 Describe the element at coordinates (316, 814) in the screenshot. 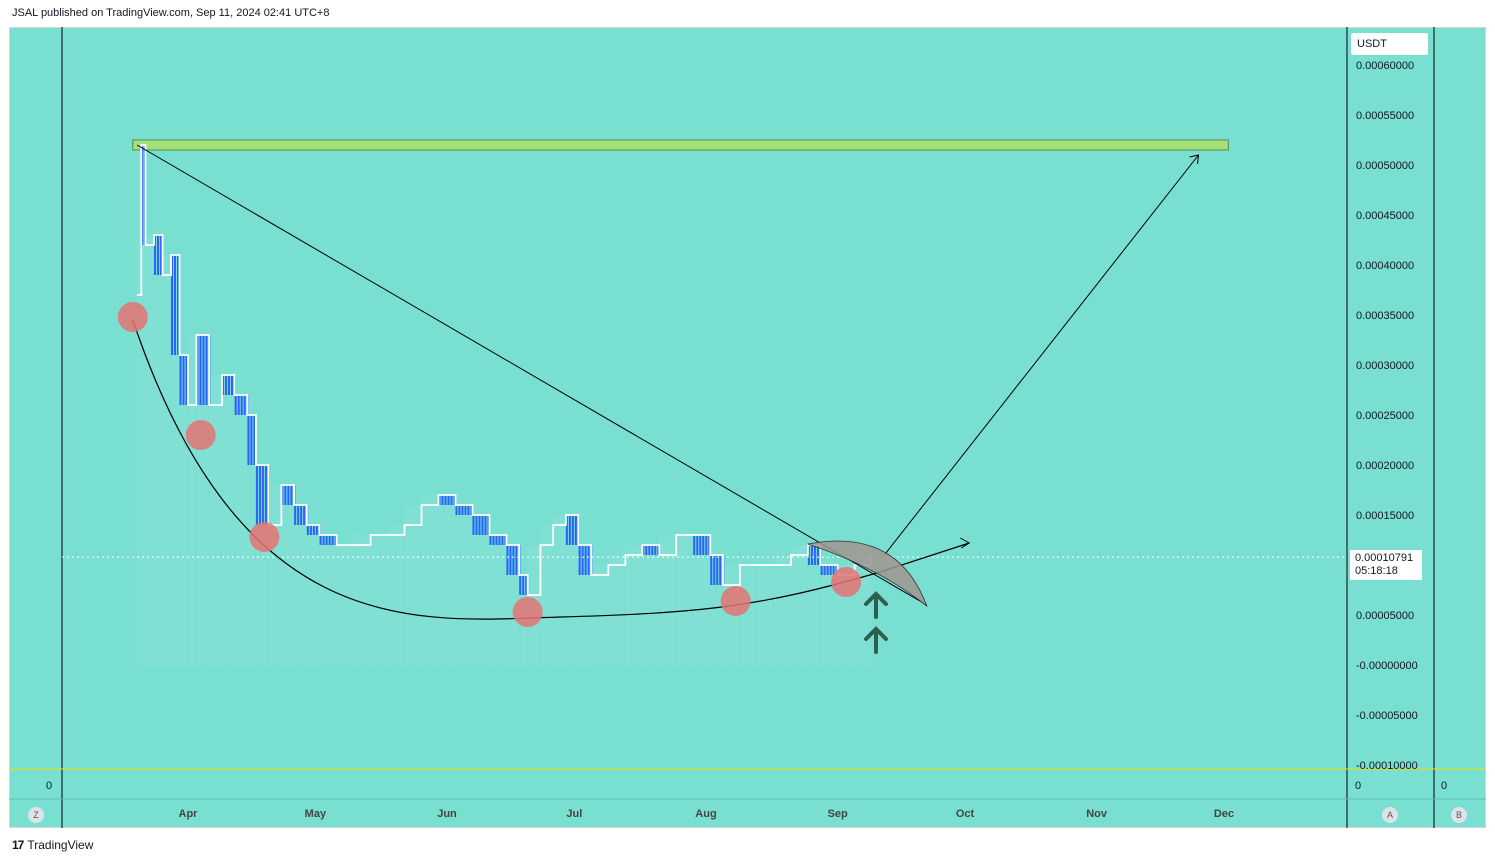

I see `month-tick-label: May` at that location.